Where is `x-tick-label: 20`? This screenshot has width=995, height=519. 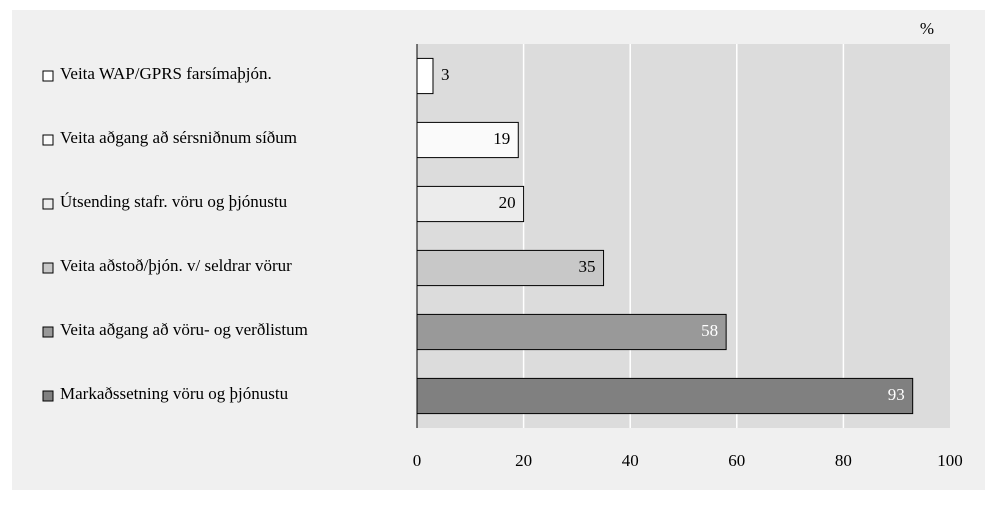
x-tick-label: 20 is located at coordinates (523, 460).